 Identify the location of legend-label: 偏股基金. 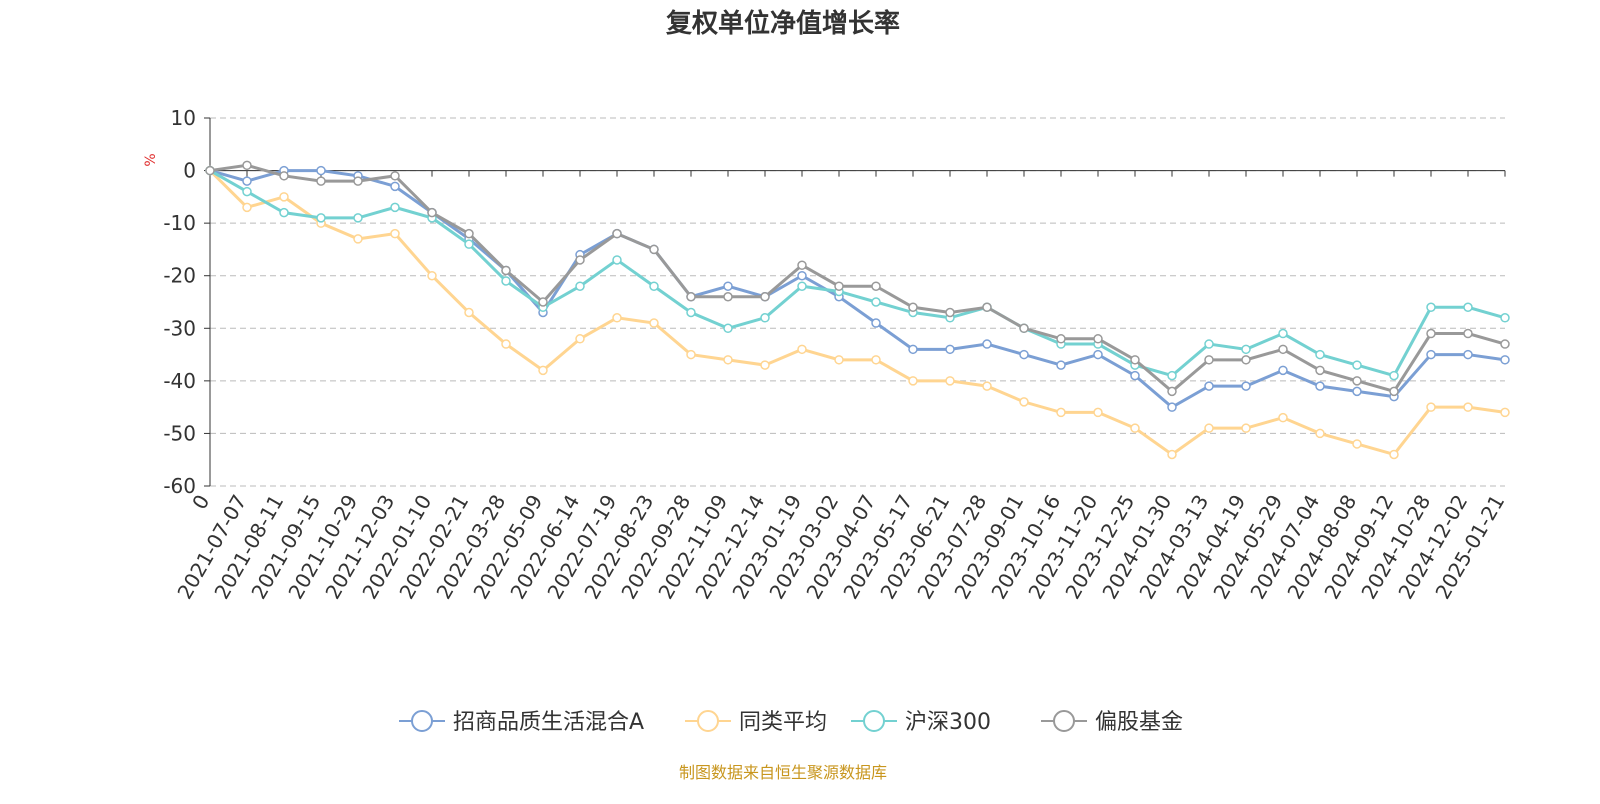
(1139, 722).